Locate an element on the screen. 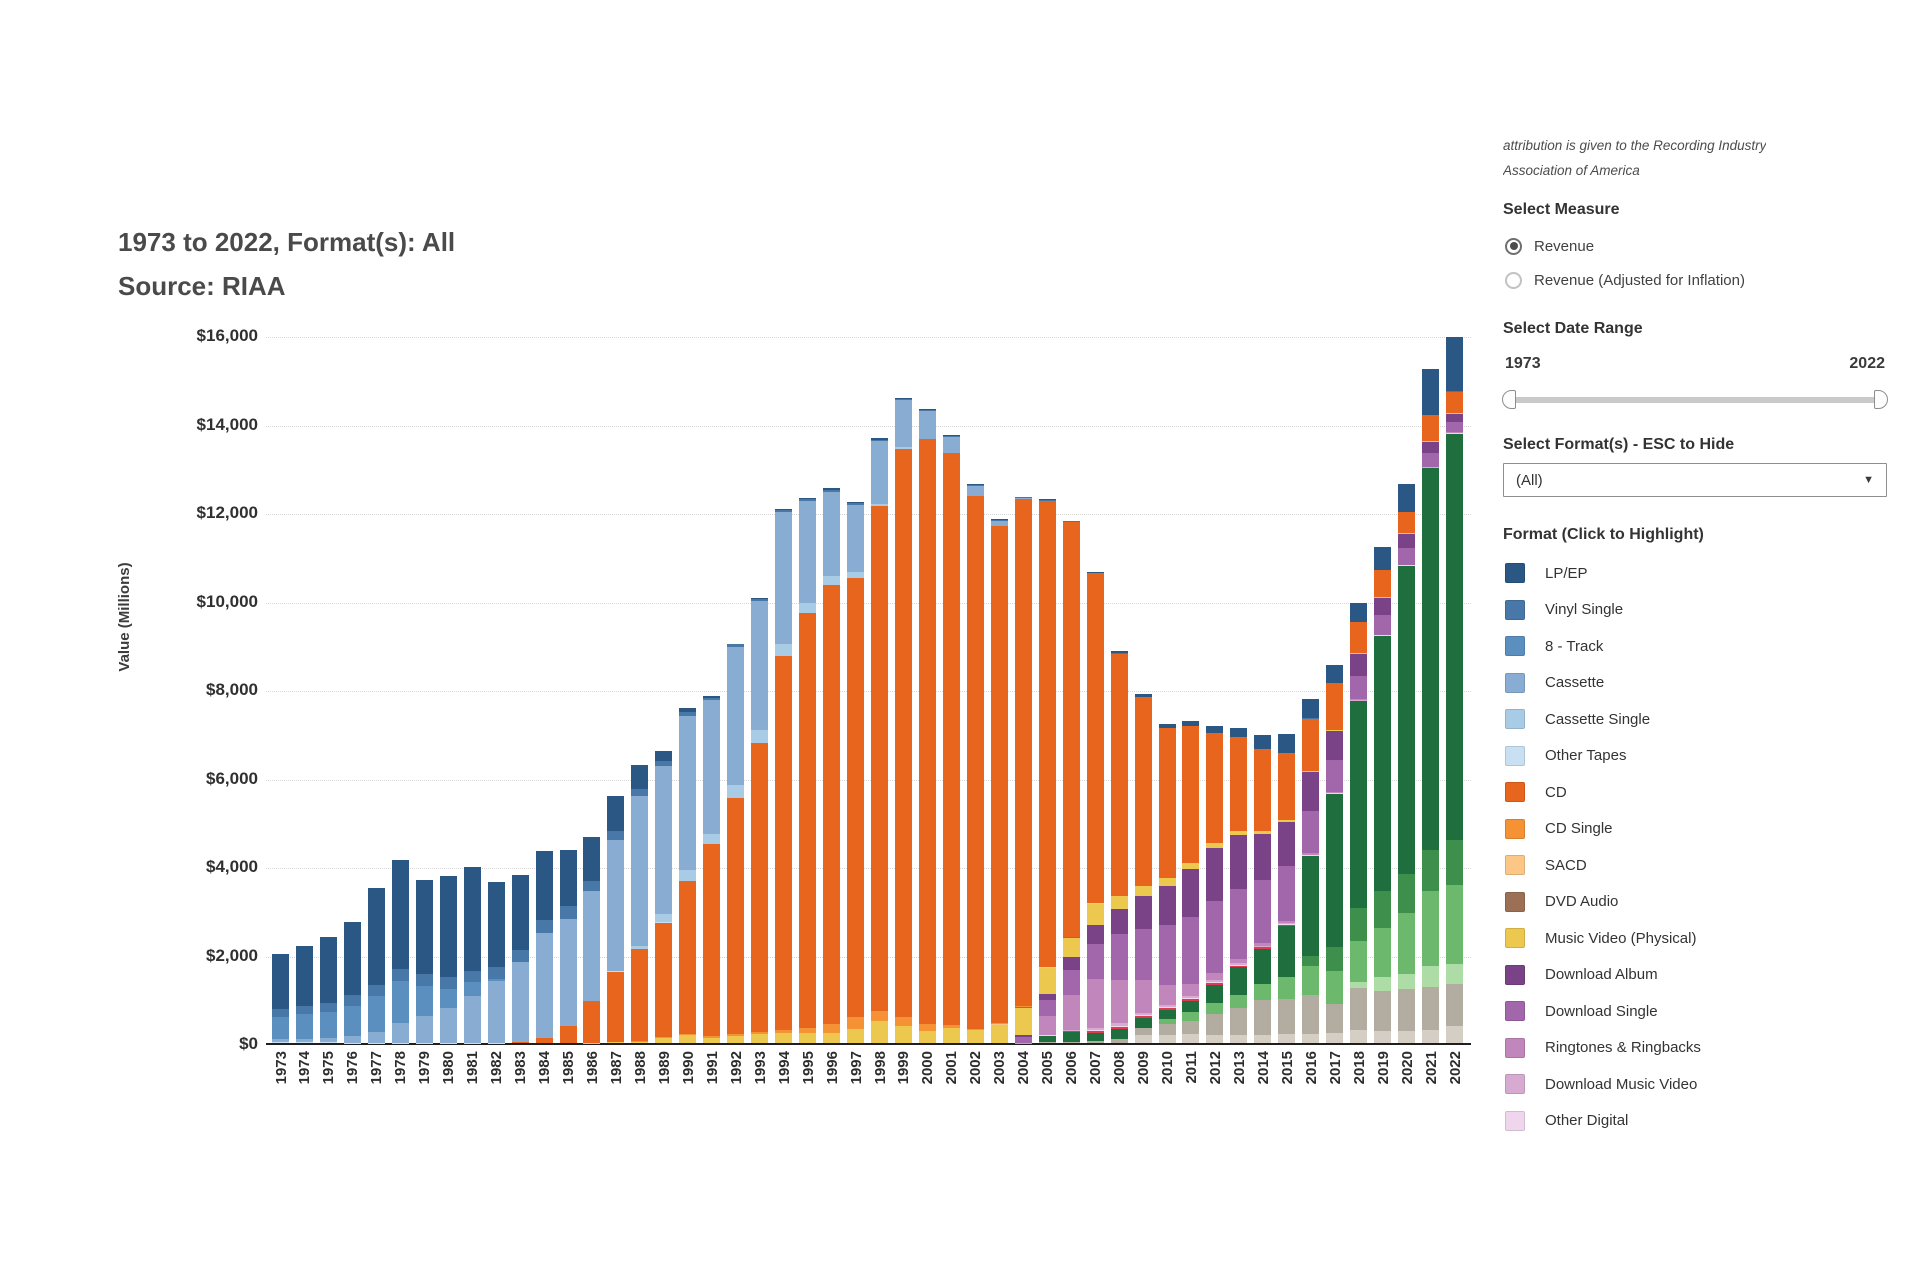  legend-item-cd: CD is located at coordinates (1536, 792).